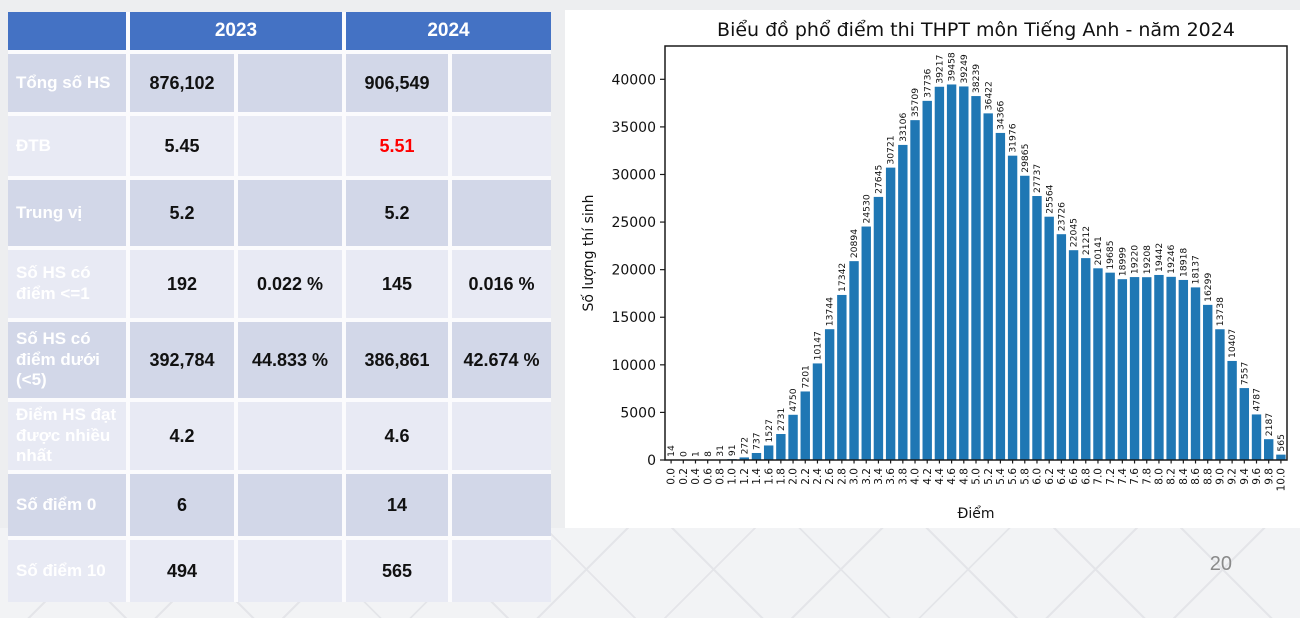 Image resolution: width=1300 pixels, height=618 pixels. I want to click on x-tick-label: 8.6, so click(1196, 476).